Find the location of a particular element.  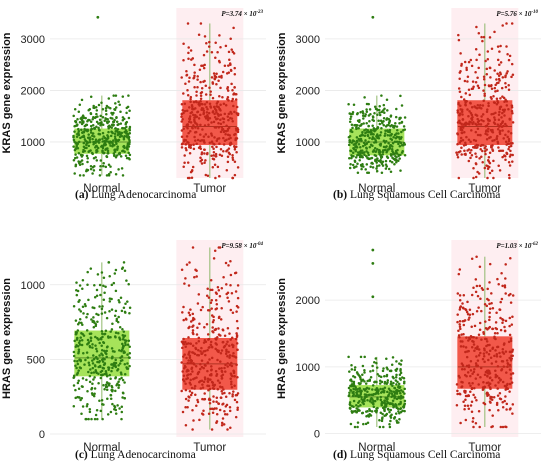

outlier-point is located at coordinates (373, 17).